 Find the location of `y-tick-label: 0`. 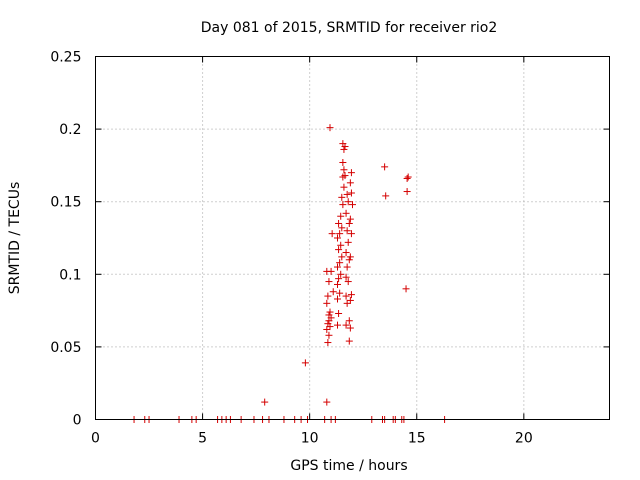

y-tick-label: 0 is located at coordinates (77, 421).